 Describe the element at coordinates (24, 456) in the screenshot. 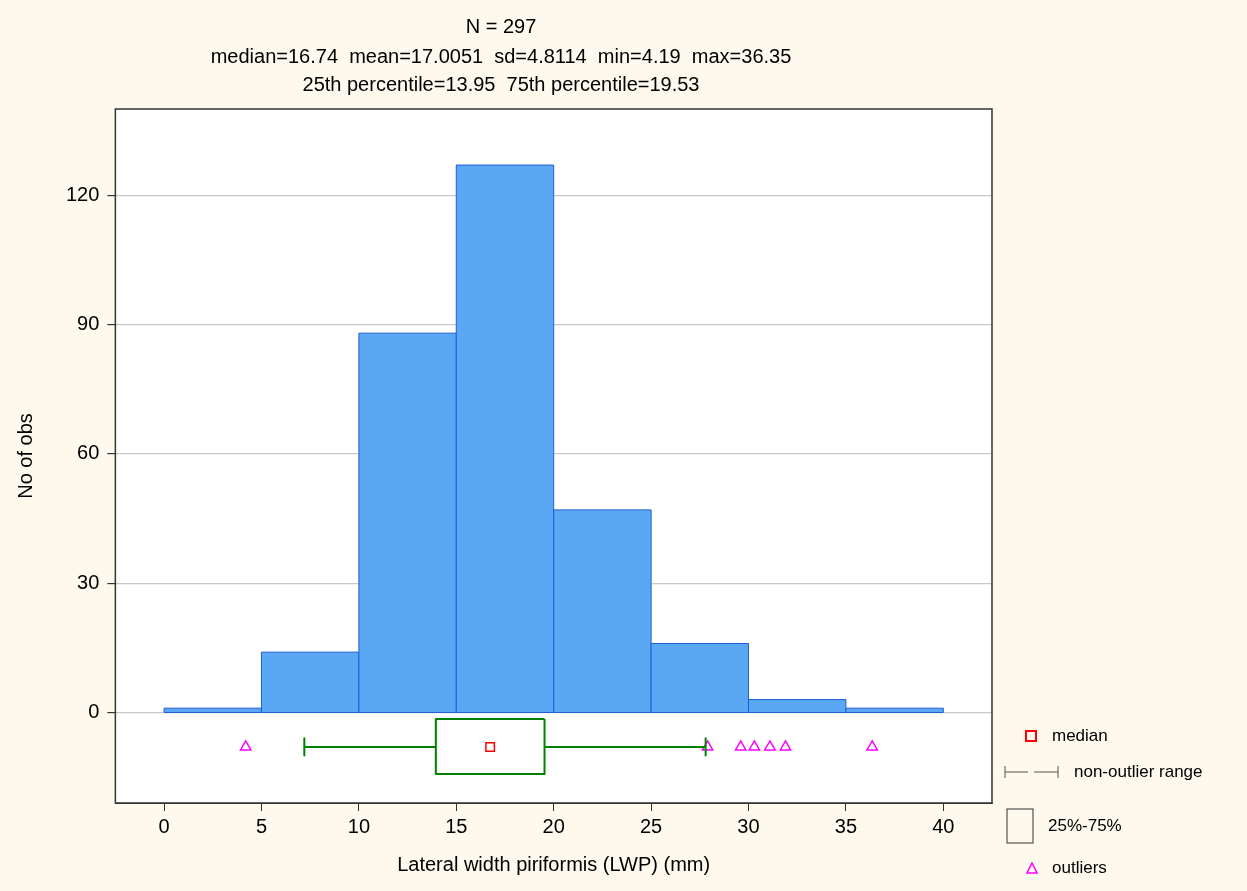

I see `y-axis-title: No of obs` at that location.